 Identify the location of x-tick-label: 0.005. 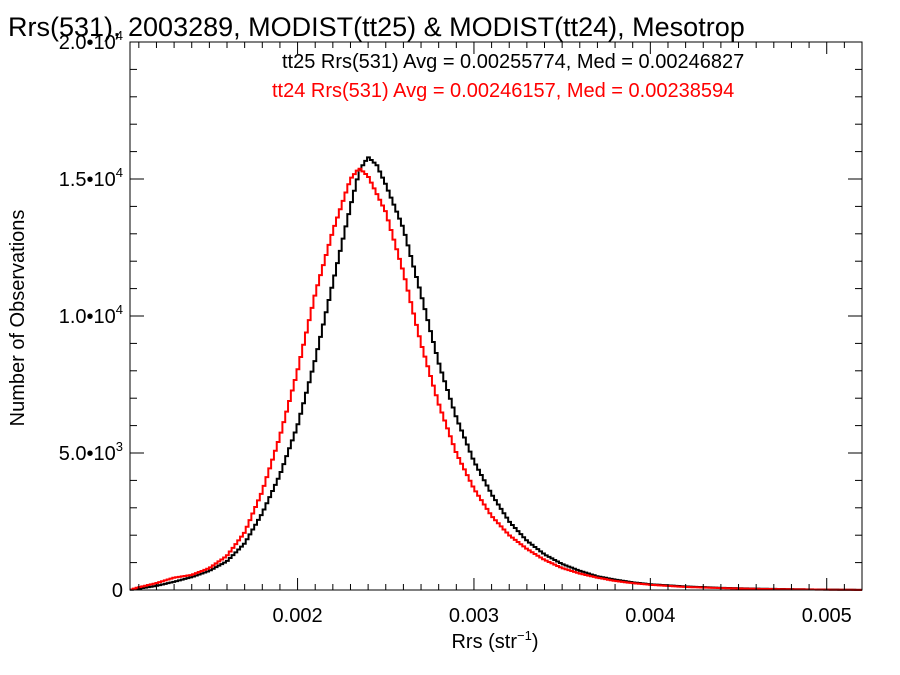
(827, 616).